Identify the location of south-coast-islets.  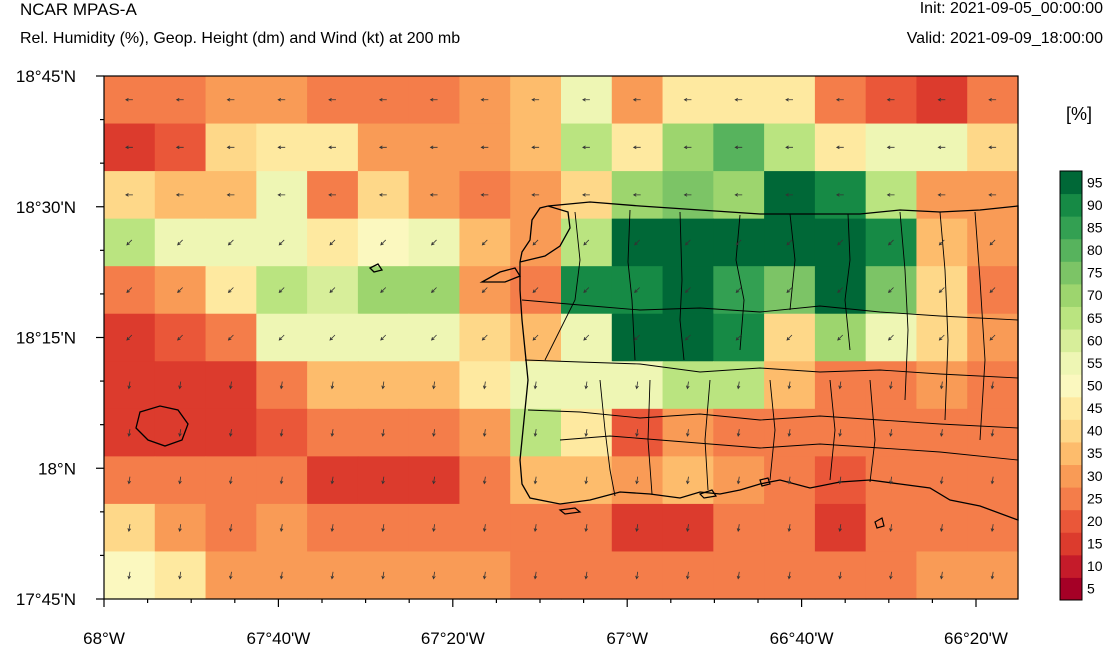
(721, 503).